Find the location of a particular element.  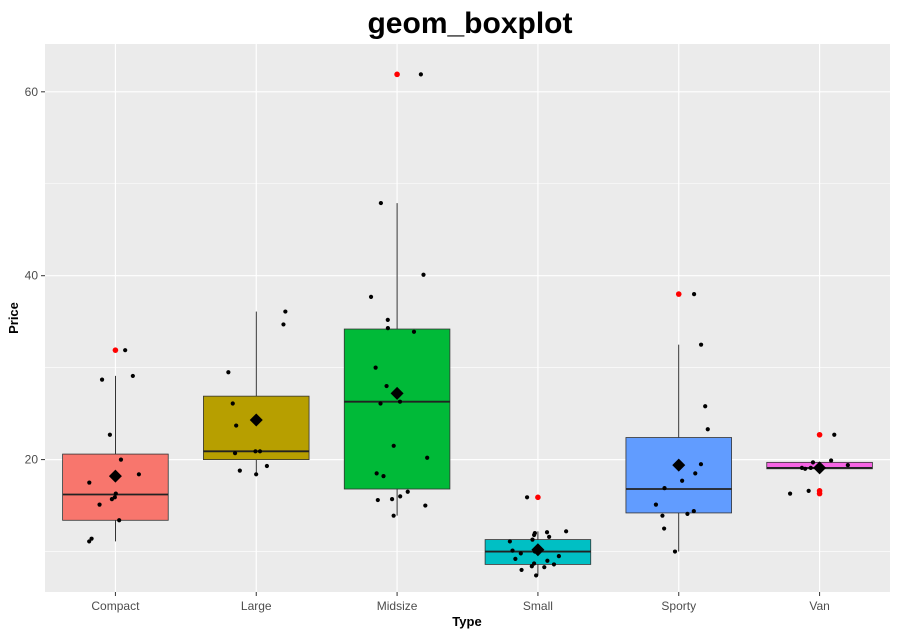

x-tick-label: Van is located at coordinates (819, 606).